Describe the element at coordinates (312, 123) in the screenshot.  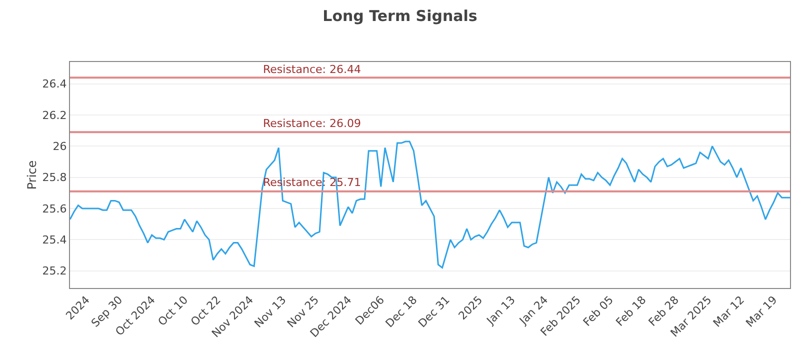
I see `ref-line-label: Resistance: 26.09` at that location.